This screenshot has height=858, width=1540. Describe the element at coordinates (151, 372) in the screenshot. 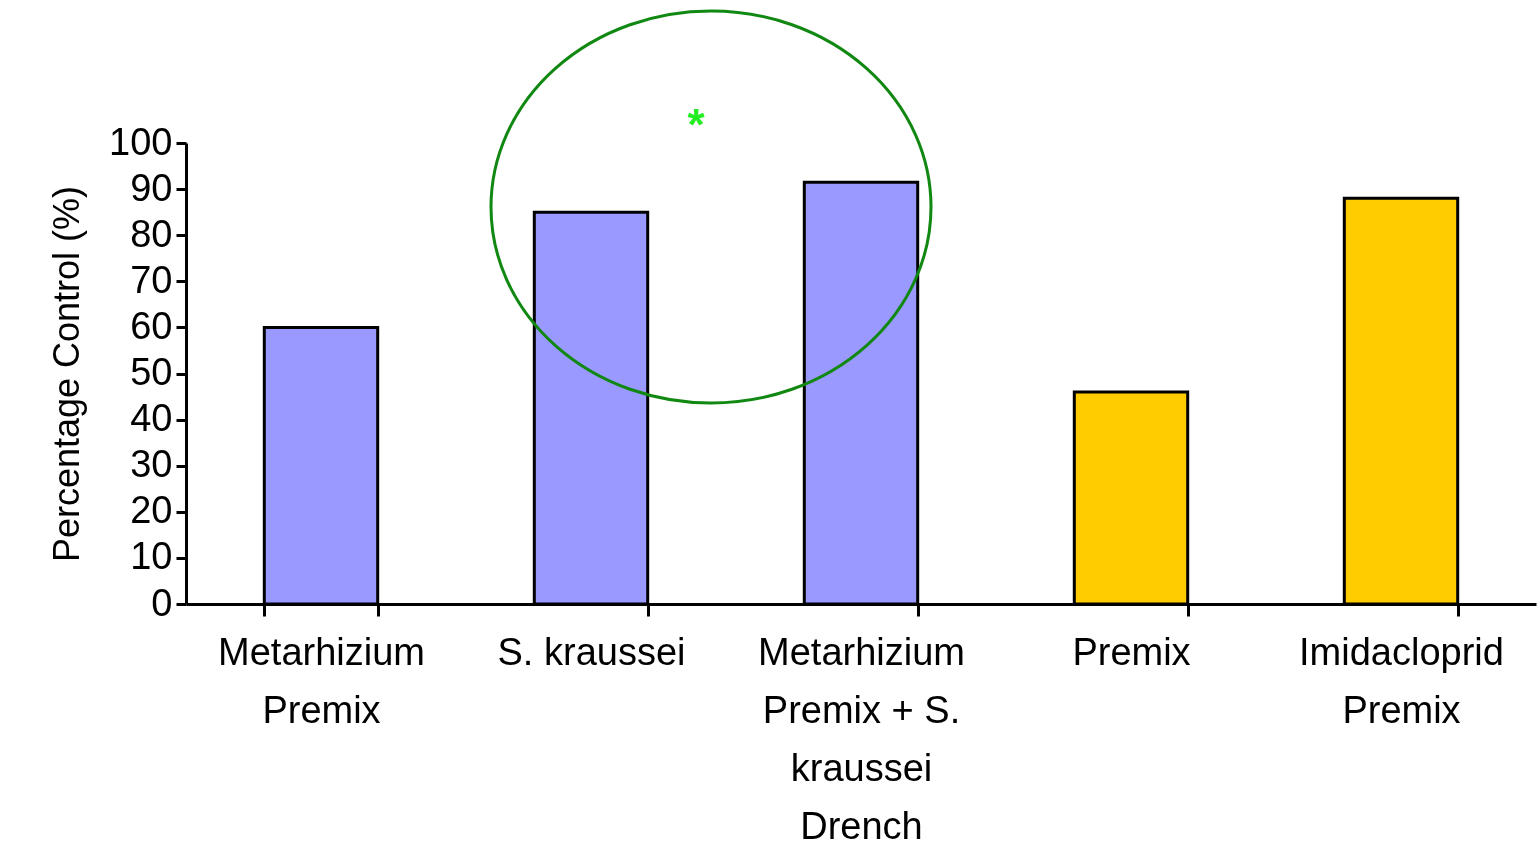

I see `y-tick-label: 50` at that location.